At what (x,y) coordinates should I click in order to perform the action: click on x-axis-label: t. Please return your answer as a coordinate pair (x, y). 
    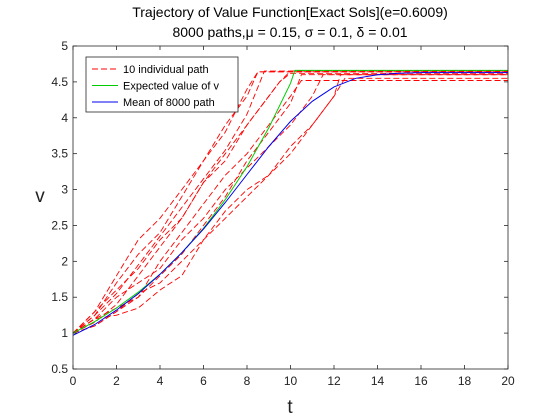
    Looking at the image, I should click on (290, 407).